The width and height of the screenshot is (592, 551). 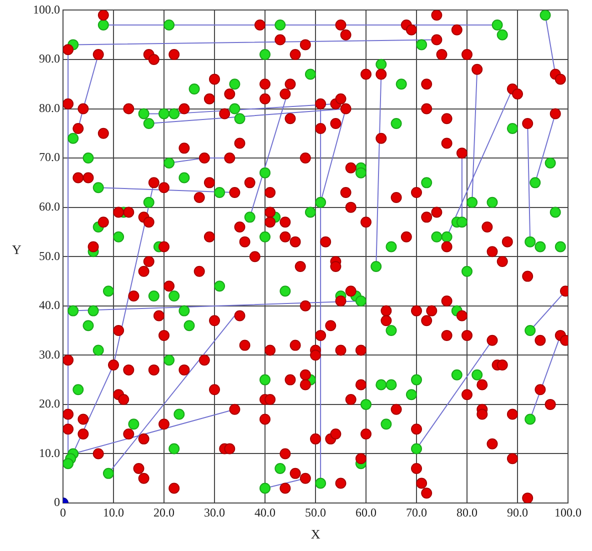 I want to click on y-tick-label: 70.0, so click(x=49, y=157).